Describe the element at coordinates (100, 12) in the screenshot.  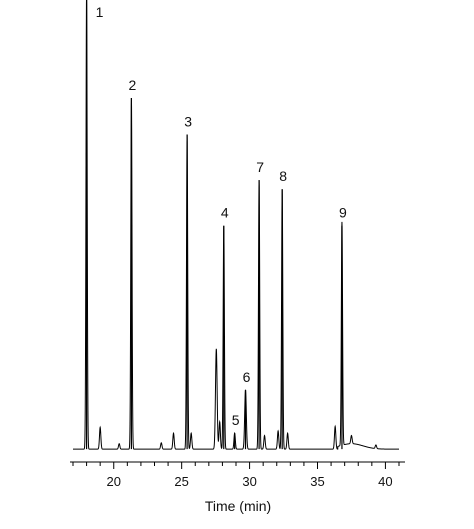
I see `peak-label-1: 1` at that location.